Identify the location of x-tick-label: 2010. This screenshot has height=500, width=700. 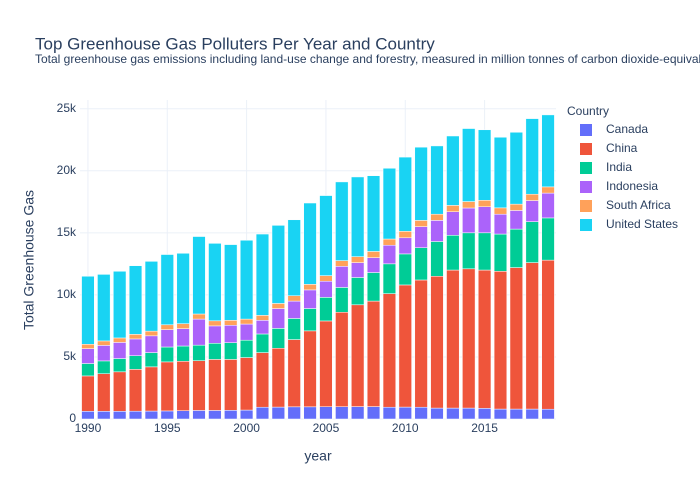
(405, 428).